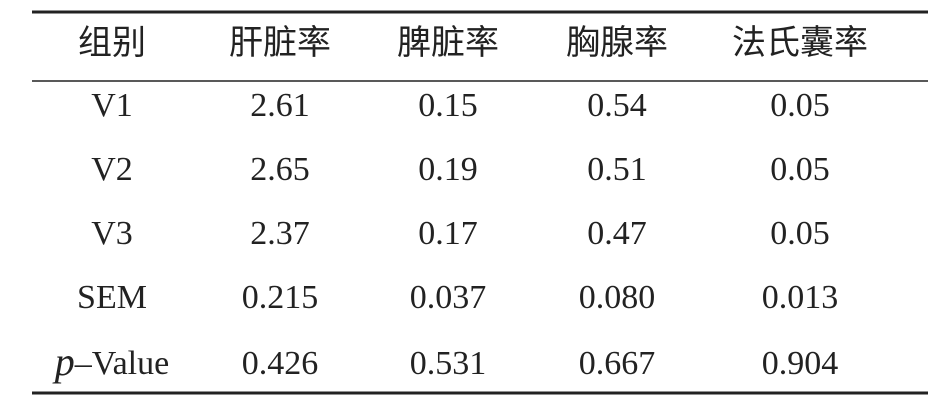 The height and width of the screenshot is (410, 947). Describe the element at coordinates (112, 43) in the screenshot. I see `header-cell: 组别` at that location.